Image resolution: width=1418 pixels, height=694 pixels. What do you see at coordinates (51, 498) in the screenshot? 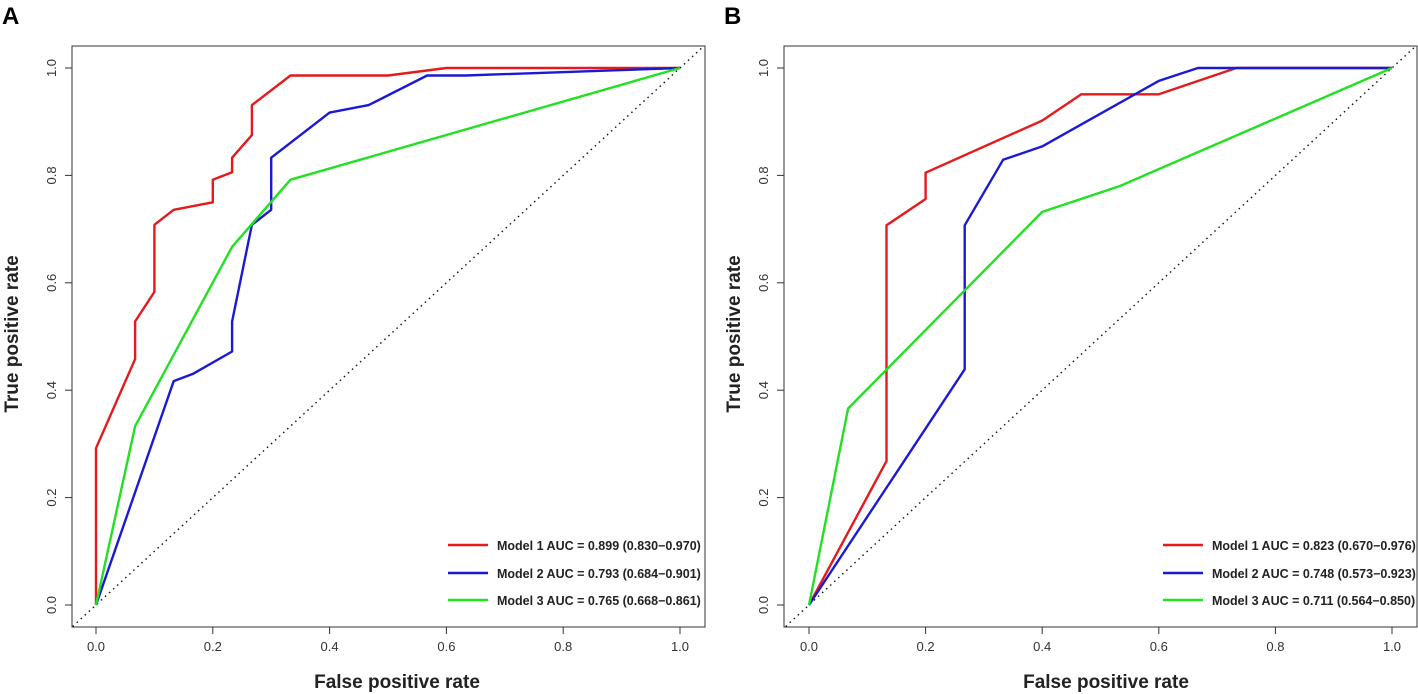
I see `panel-a-y-tick-label: 0.2` at bounding box center [51, 498].